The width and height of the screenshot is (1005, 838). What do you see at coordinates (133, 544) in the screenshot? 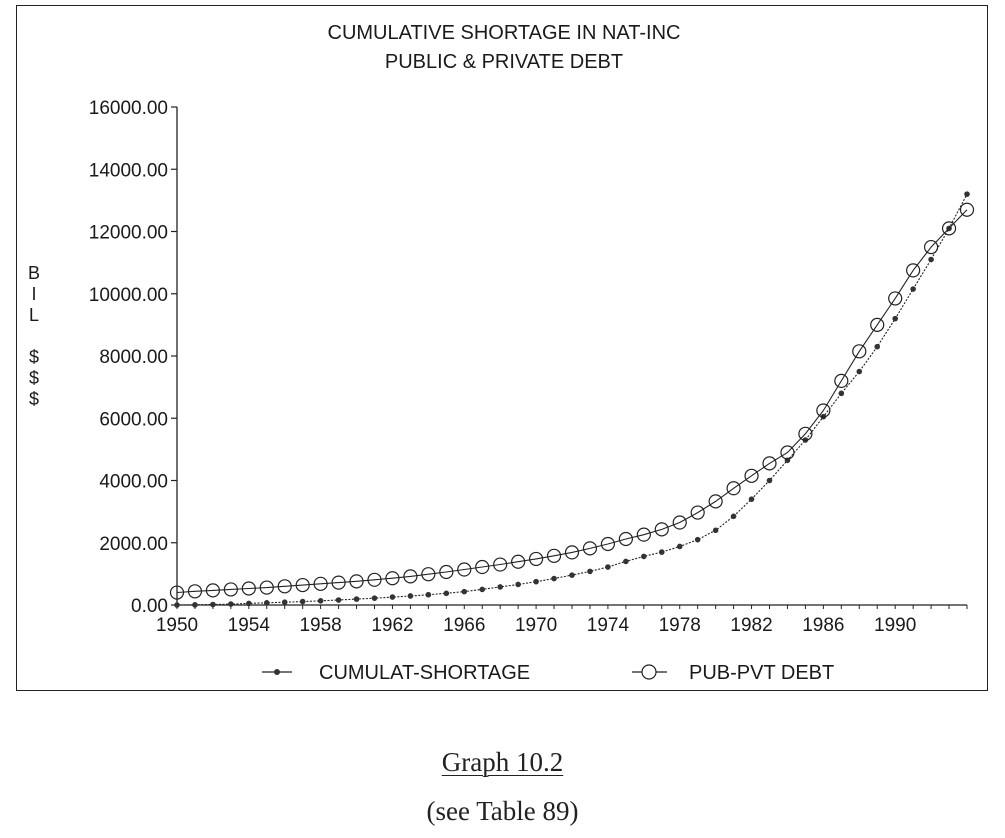
I see `y-tick-label: 2000.00` at bounding box center [133, 544].